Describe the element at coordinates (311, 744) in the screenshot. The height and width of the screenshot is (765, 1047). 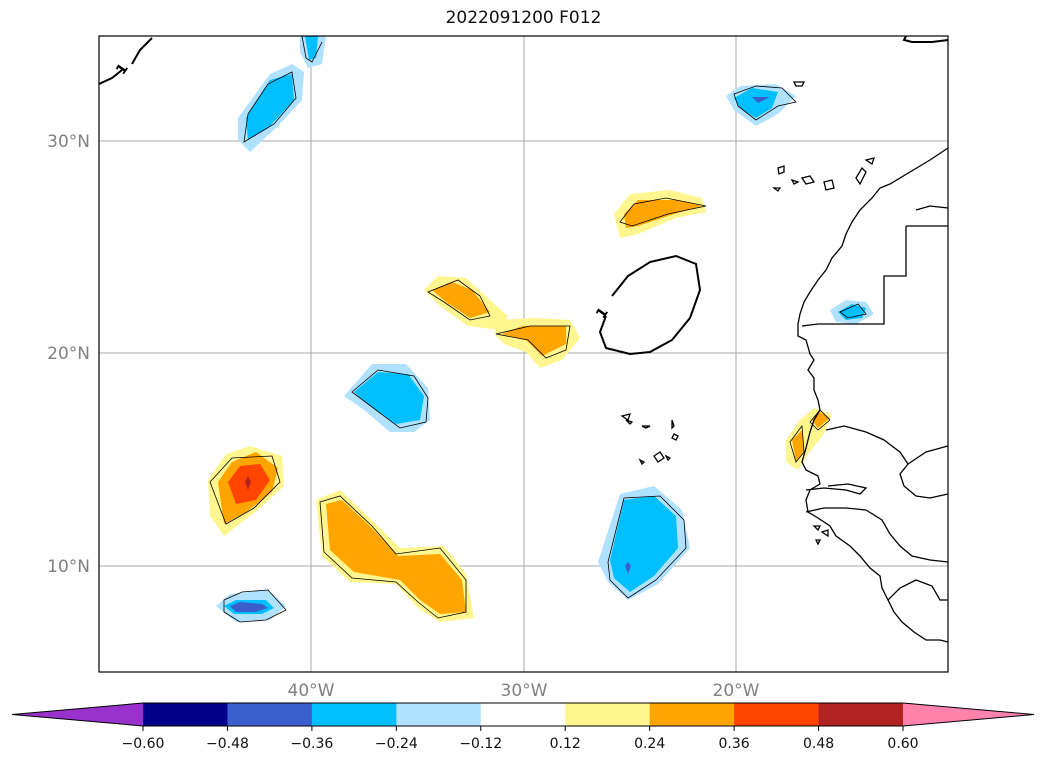
I see `colorbar-tick-label: −0.36` at that location.